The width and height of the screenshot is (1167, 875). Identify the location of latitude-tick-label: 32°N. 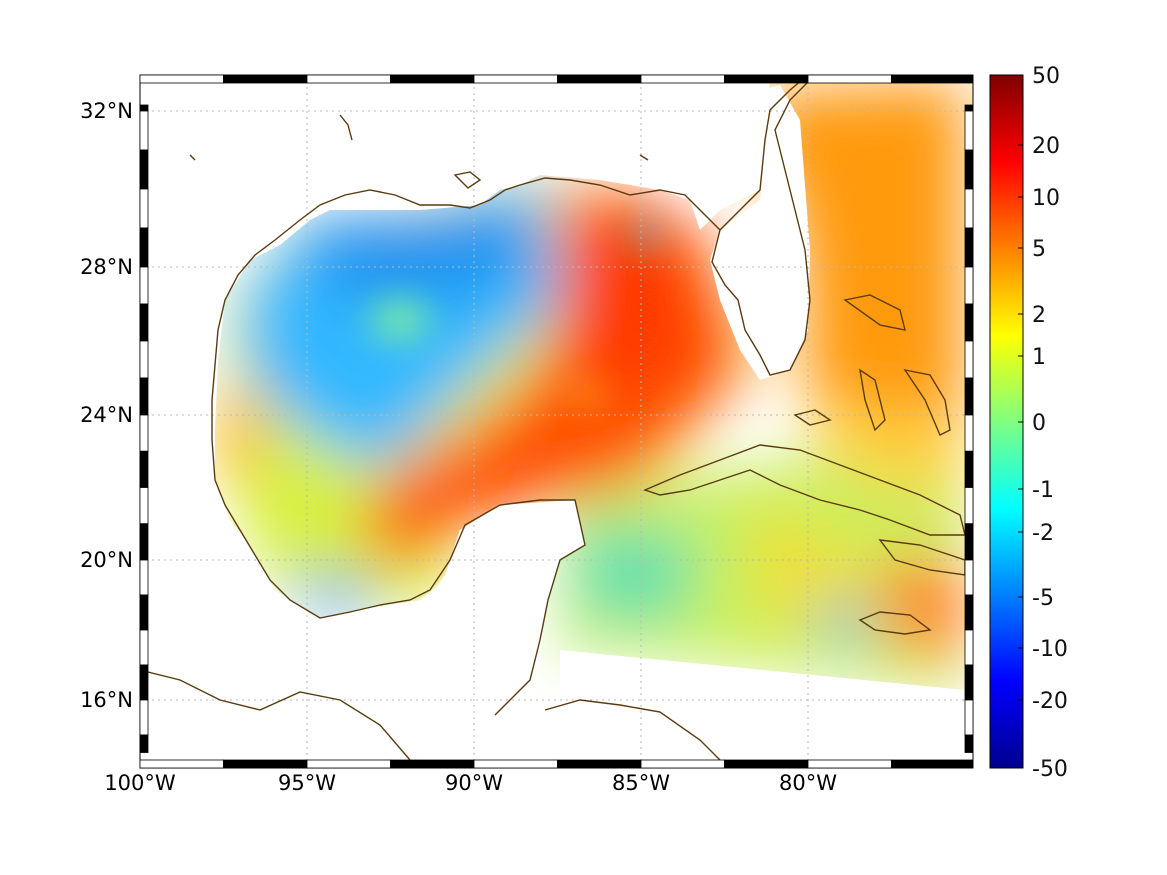
(106, 111).